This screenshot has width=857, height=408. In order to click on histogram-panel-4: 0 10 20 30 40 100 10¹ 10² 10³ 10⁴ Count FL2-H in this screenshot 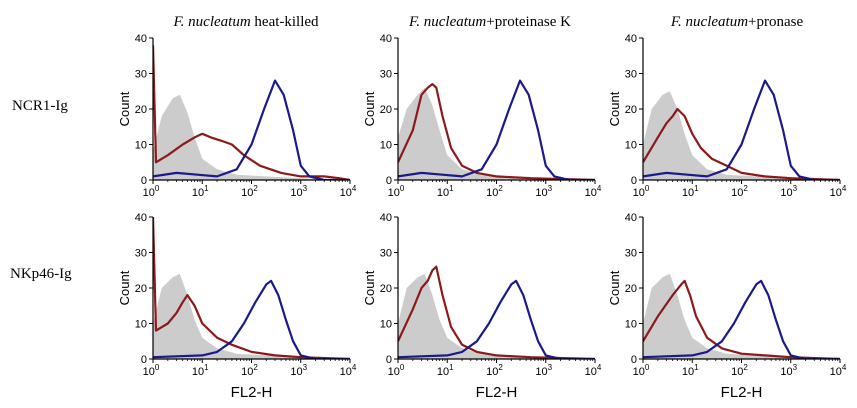, I will do `click(237, 306)`.